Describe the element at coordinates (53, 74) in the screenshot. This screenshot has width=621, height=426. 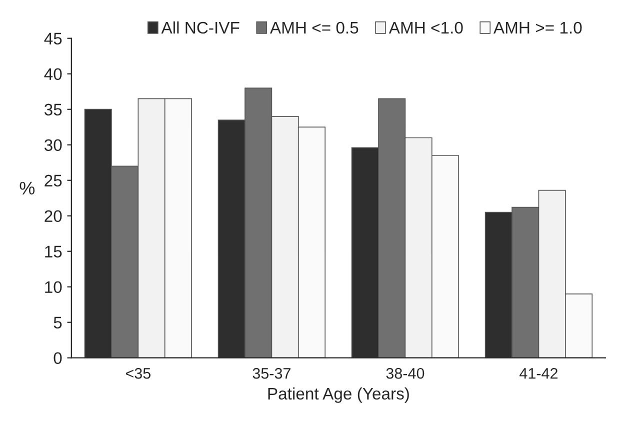
I see `y-tick-label: 40` at that location.